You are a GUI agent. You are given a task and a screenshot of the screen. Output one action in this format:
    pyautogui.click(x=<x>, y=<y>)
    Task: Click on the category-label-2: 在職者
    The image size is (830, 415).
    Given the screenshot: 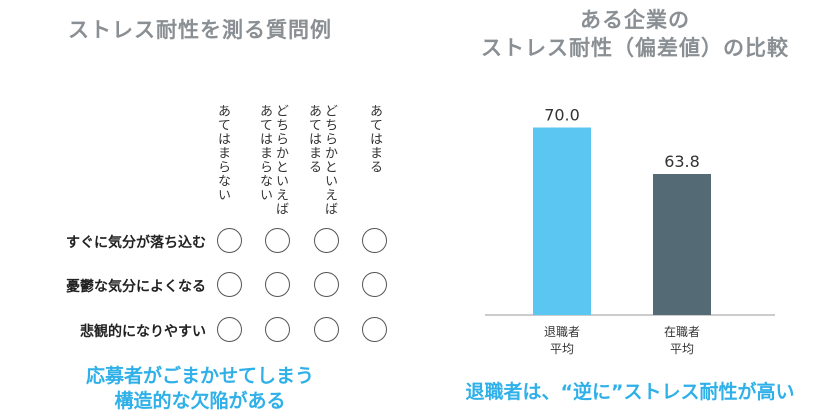 What is the action you would take?
    pyautogui.click(x=682, y=332)
    